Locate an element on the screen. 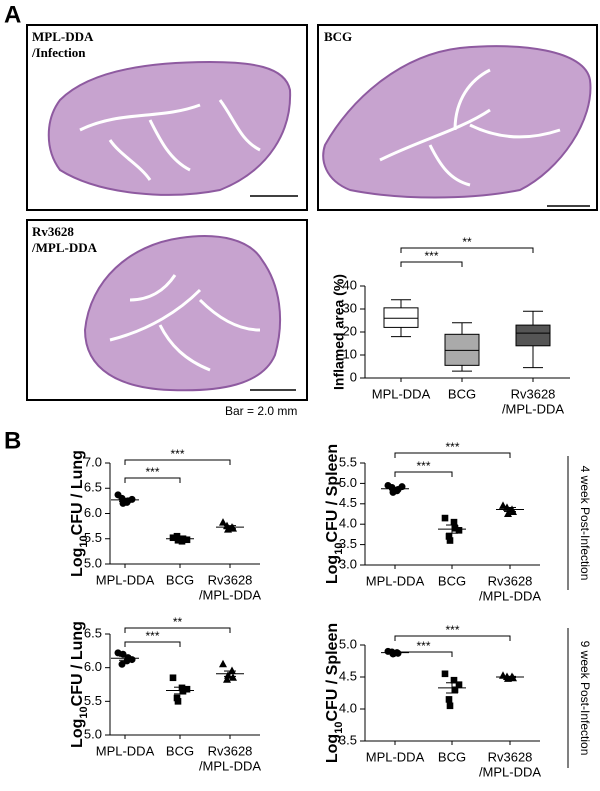 This screenshot has width=600, height=791. y-tick-label: 0 is located at coordinates (353, 376).